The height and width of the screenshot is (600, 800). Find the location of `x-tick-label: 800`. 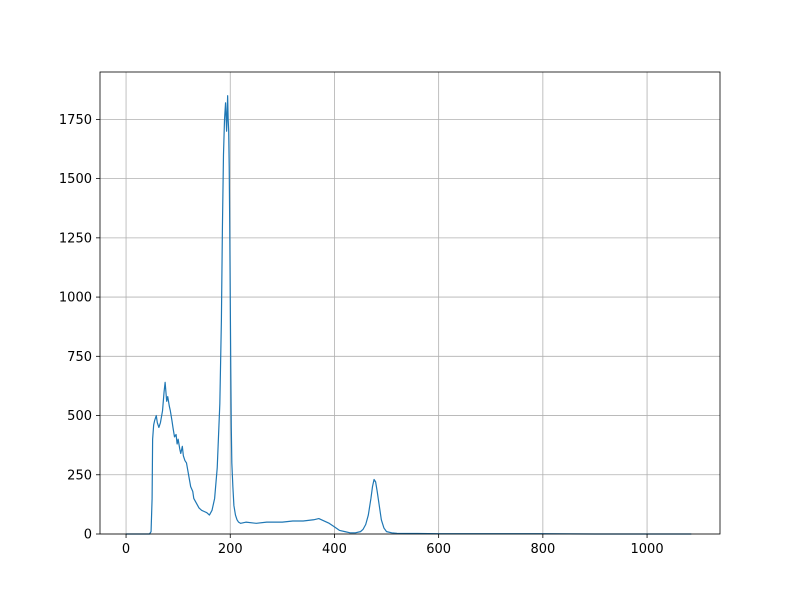

x-tick-label: 800 is located at coordinates (542, 549).